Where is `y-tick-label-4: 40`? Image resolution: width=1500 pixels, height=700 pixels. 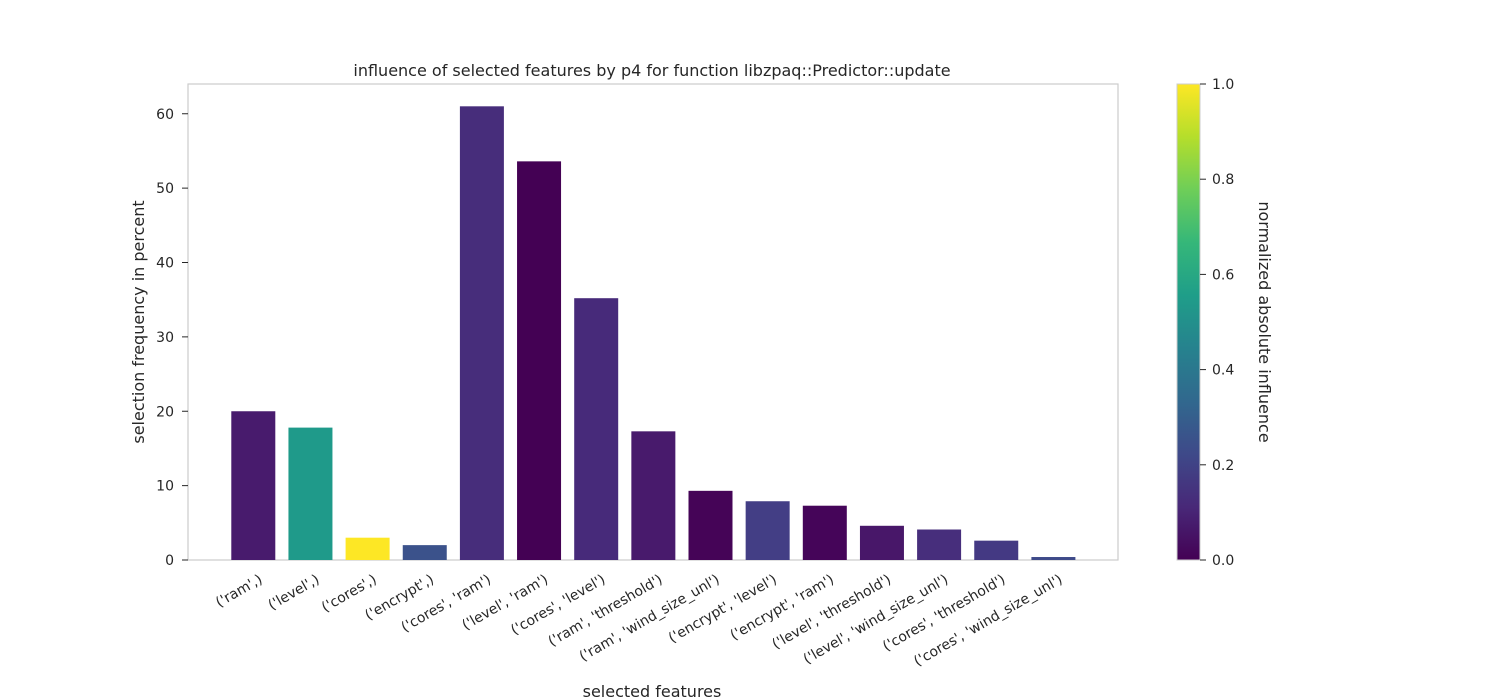 y-tick-label-4: 40 is located at coordinates (165, 264).